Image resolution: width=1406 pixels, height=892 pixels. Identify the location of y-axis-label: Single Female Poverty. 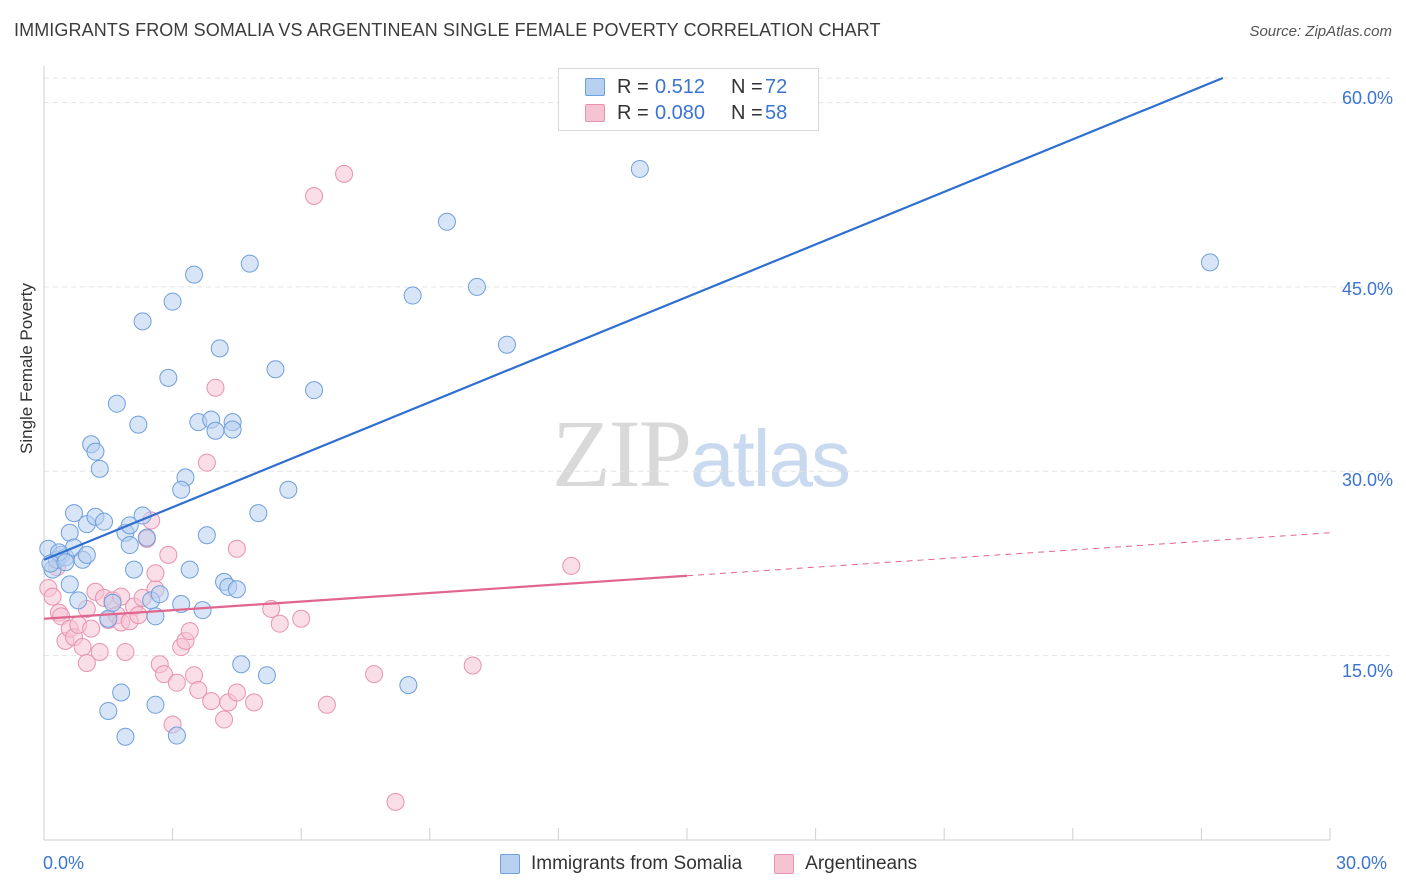
(26, 368).